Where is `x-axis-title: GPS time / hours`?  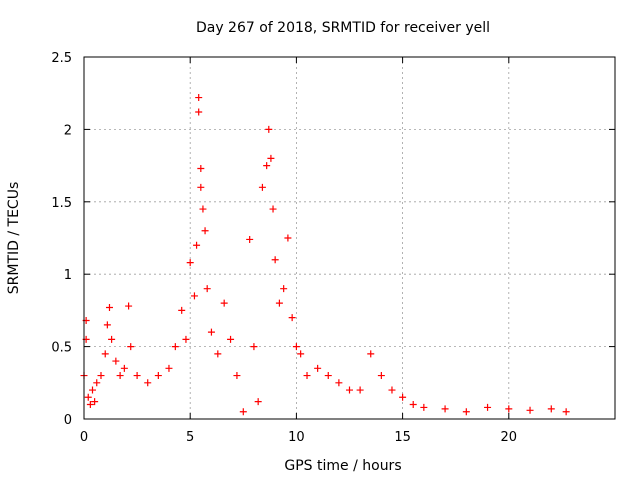
x-axis-title: GPS time / hours is located at coordinates (342, 466).